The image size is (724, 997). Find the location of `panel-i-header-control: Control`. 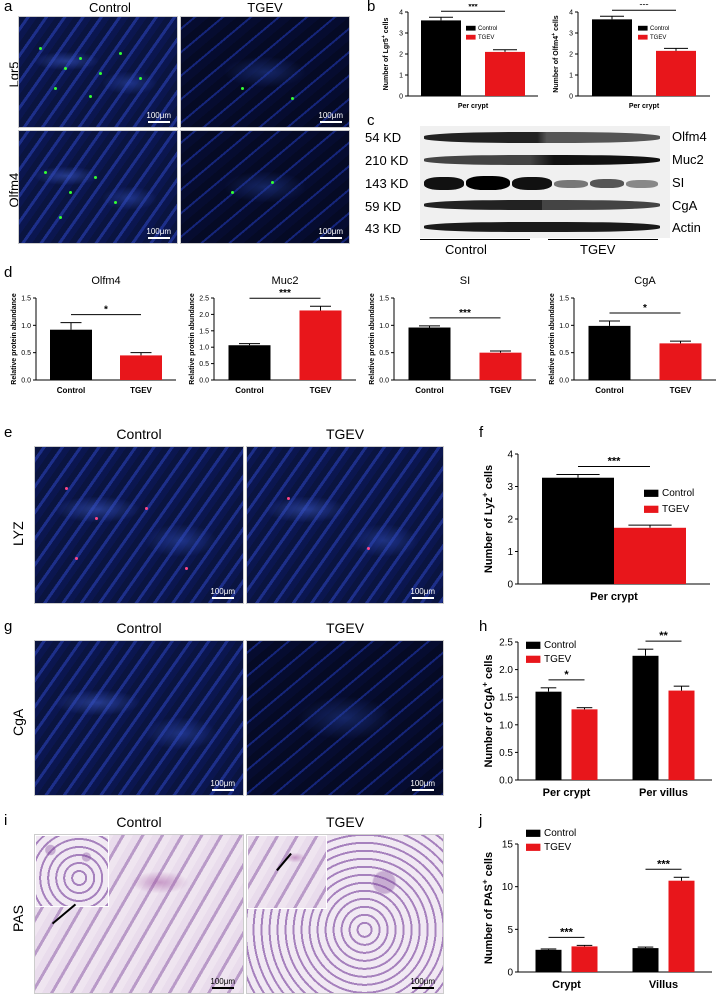

panel-i-header-control: Control is located at coordinates (139, 822).